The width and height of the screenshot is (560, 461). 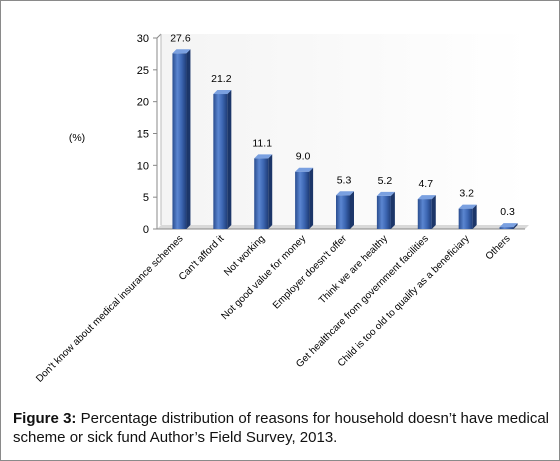 I want to click on data-label: 4.7, so click(x=425, y=184).